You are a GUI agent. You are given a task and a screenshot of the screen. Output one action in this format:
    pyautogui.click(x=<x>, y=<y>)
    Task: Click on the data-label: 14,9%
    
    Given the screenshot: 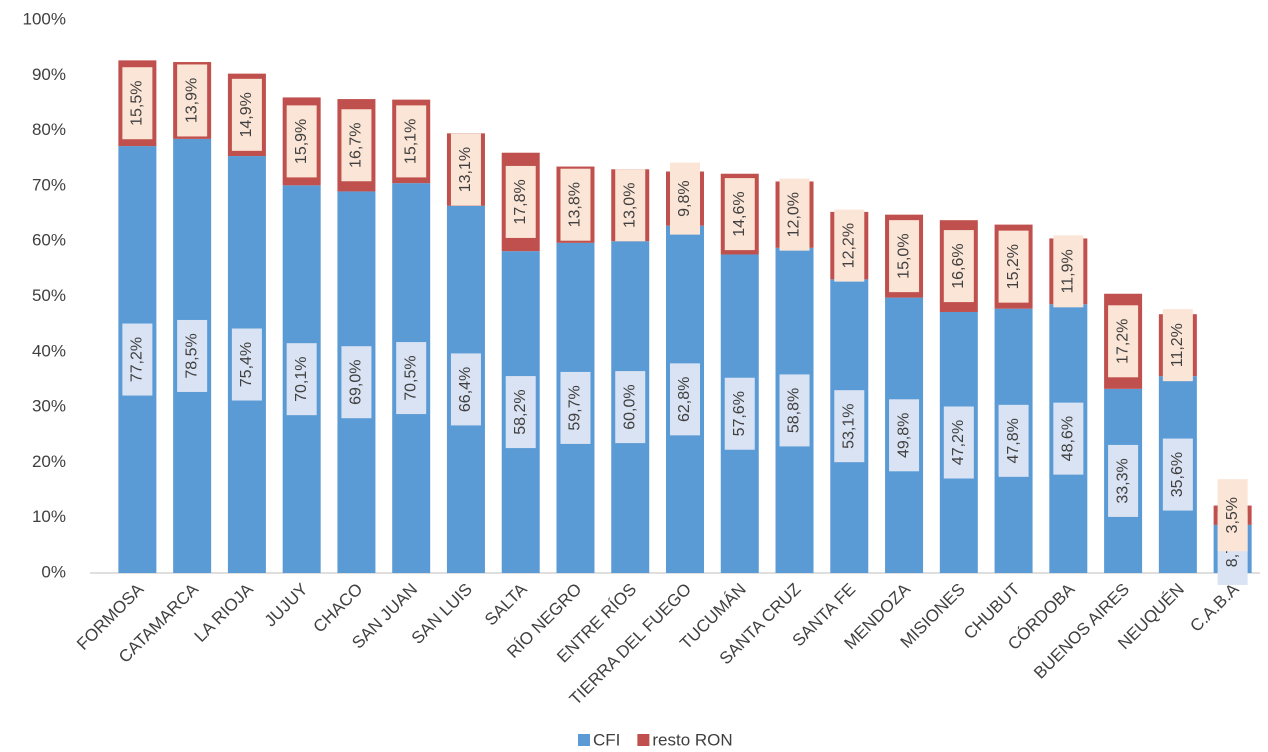 What is the action you would take?
    pyautogui.click(x=246, y=114)
    